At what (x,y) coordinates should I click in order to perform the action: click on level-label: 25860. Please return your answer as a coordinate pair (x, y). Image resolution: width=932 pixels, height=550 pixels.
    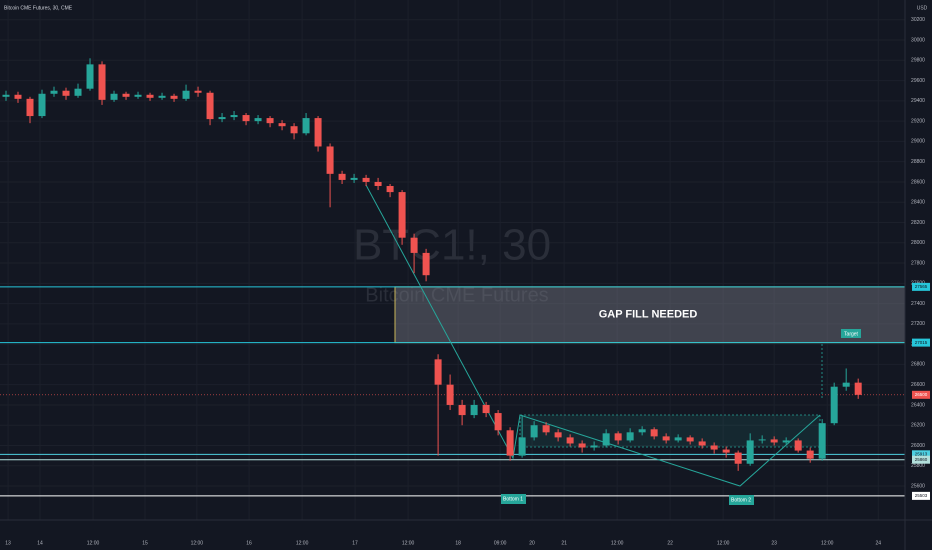
    Looking at the image, I should click on (921, 459).